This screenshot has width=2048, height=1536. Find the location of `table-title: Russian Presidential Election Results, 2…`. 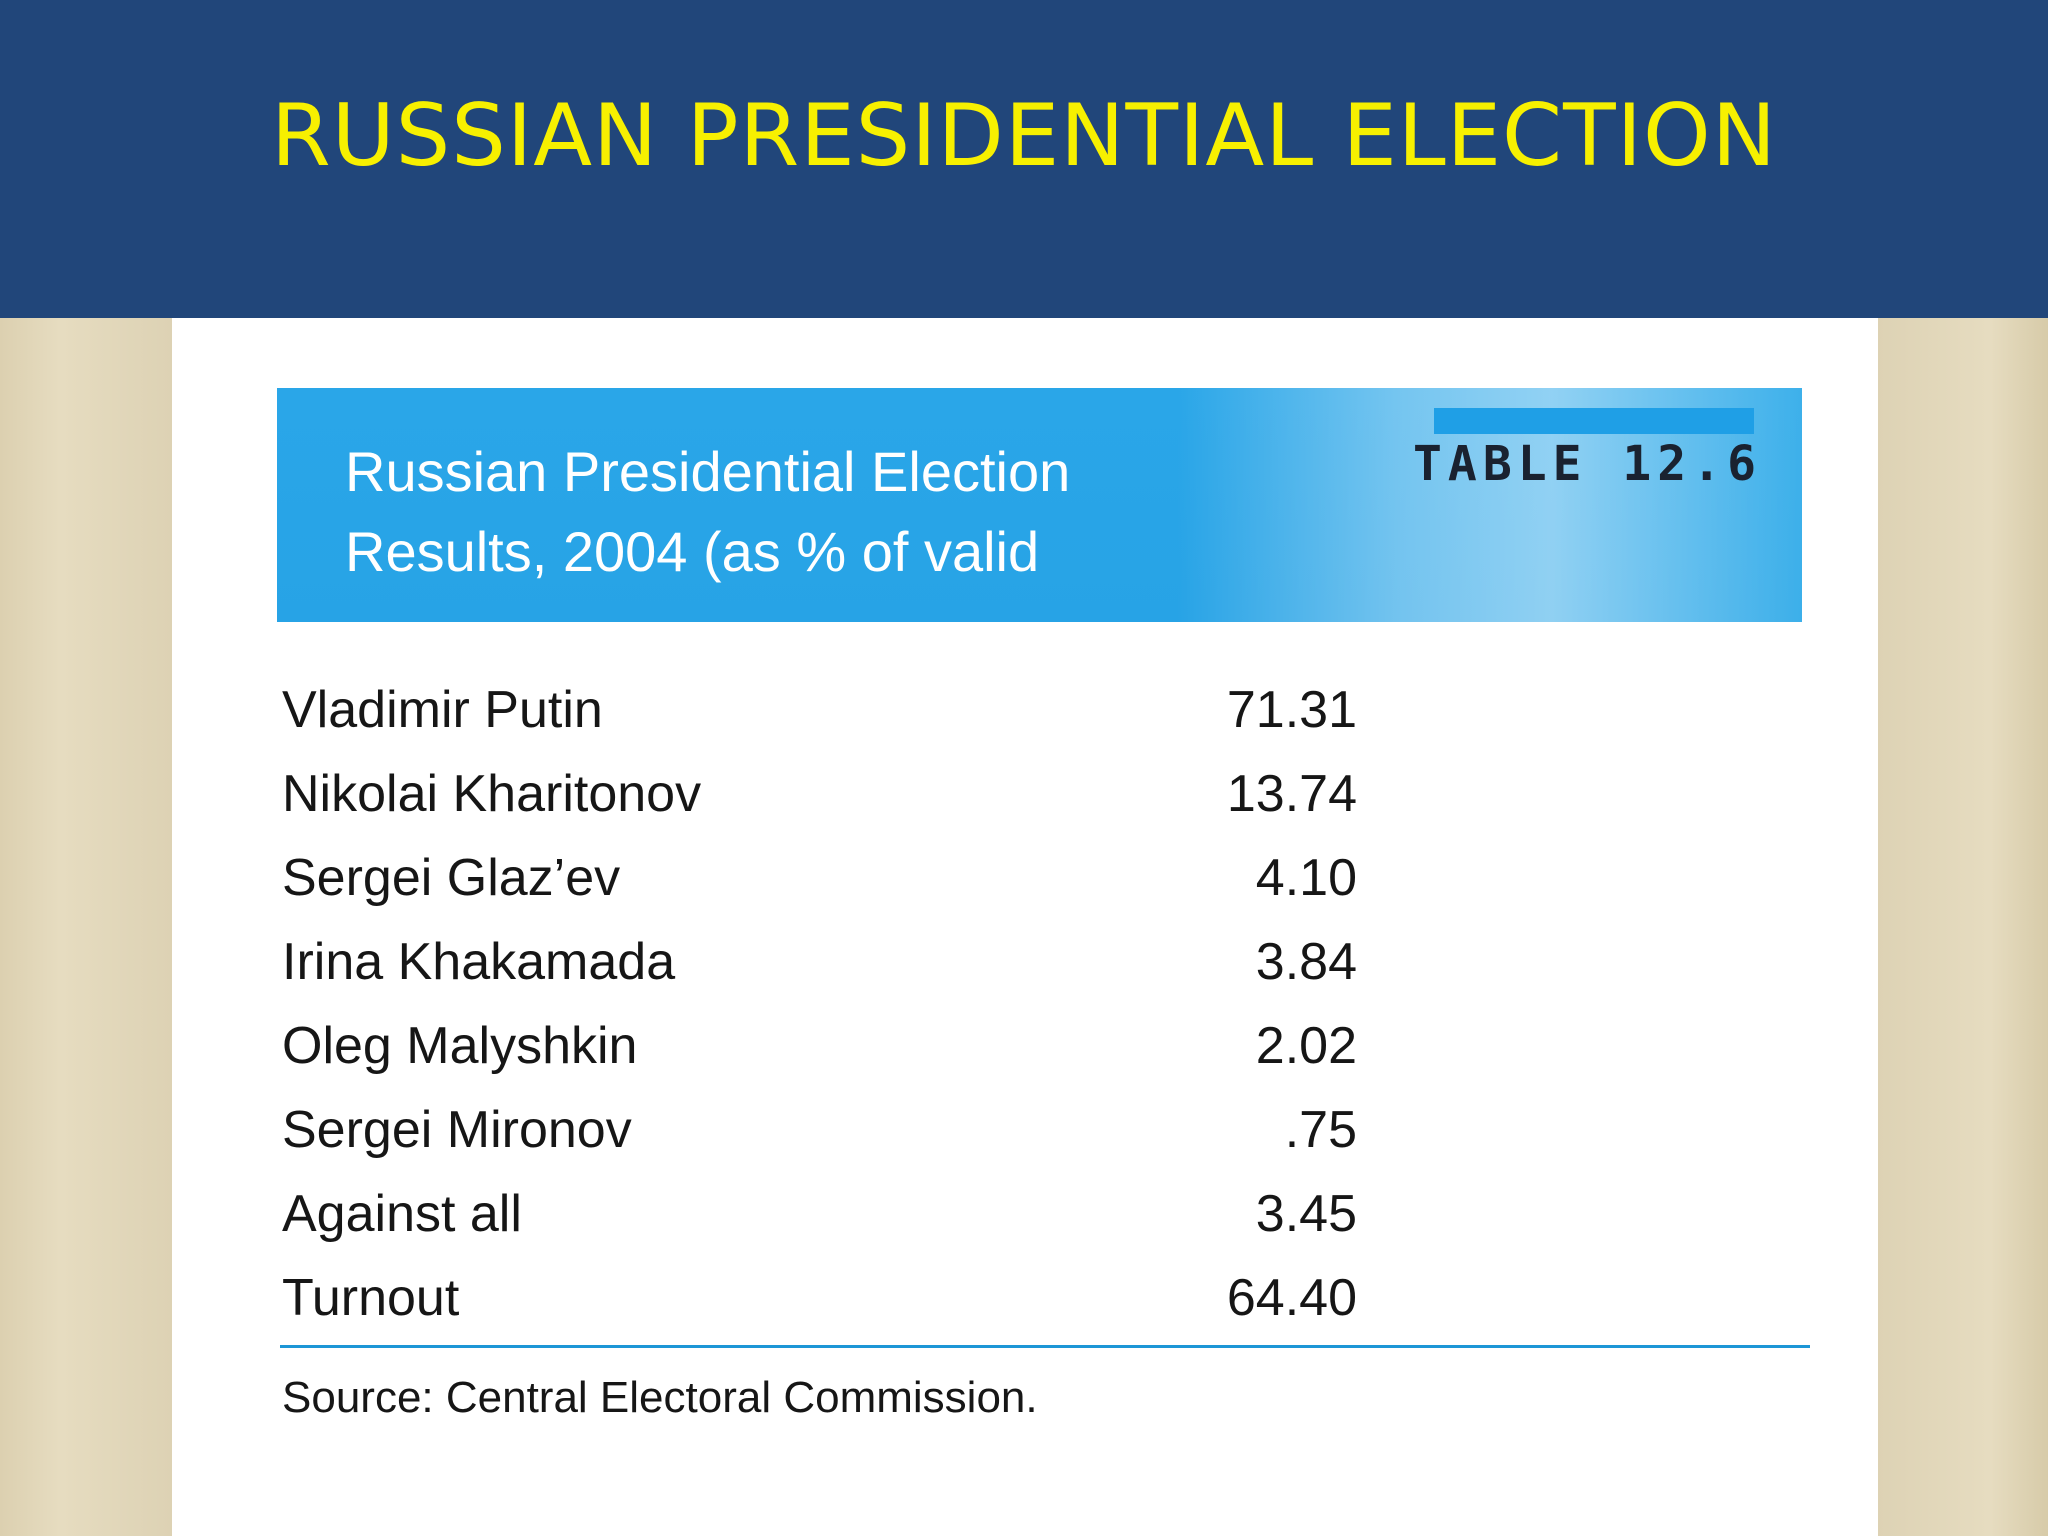

table-title: Russian Presidential Election Results, 2… is located at coordinates (708, 511).